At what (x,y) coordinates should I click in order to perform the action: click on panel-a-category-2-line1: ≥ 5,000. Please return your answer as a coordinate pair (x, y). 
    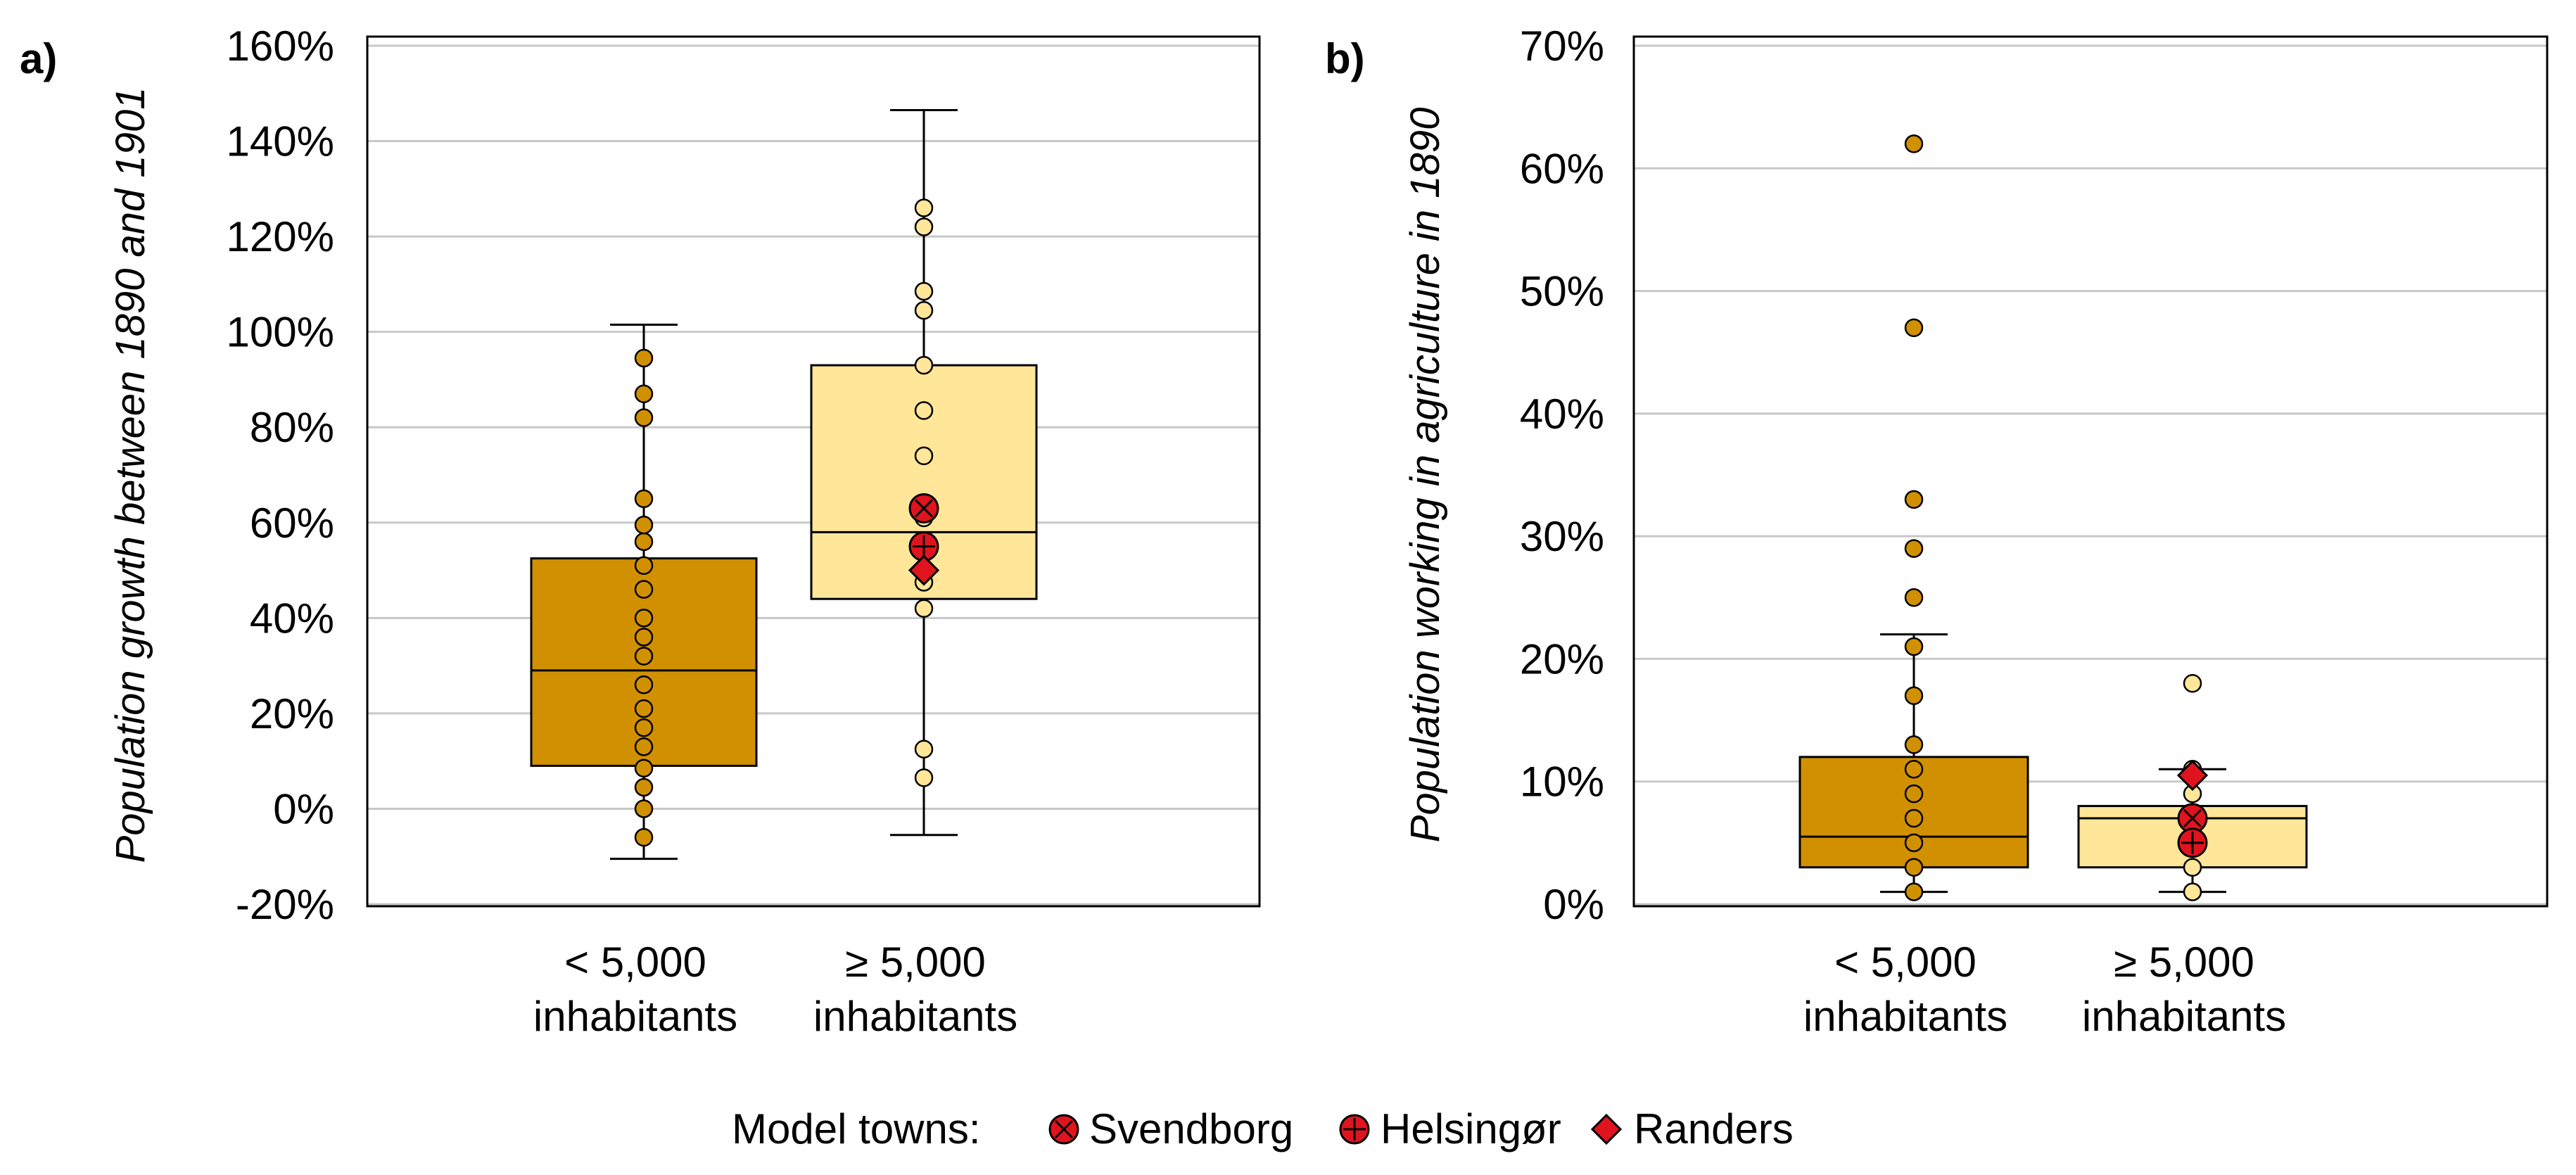
    Looking at the image, I should click on (915, 963).